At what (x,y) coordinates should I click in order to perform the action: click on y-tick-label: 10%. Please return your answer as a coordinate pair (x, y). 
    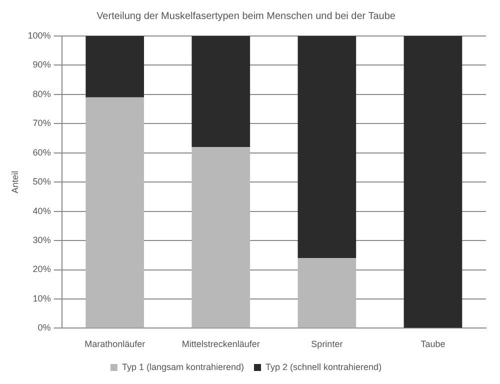
    Looking at the image, I should click on (41, 298).